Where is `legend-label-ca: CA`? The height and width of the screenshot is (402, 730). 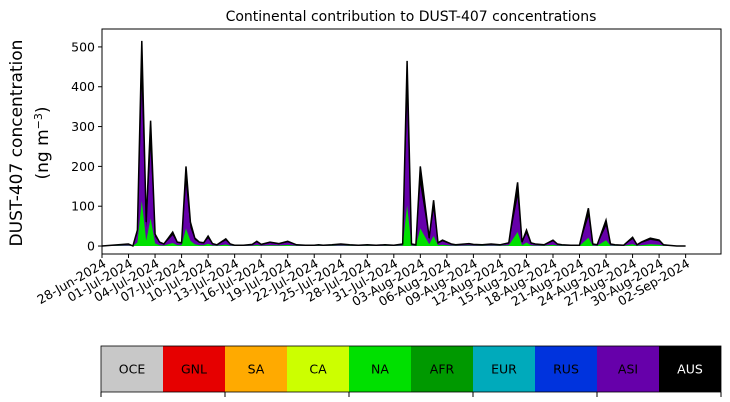
legend-label-ca: CA is located at coordinates (318, 369).